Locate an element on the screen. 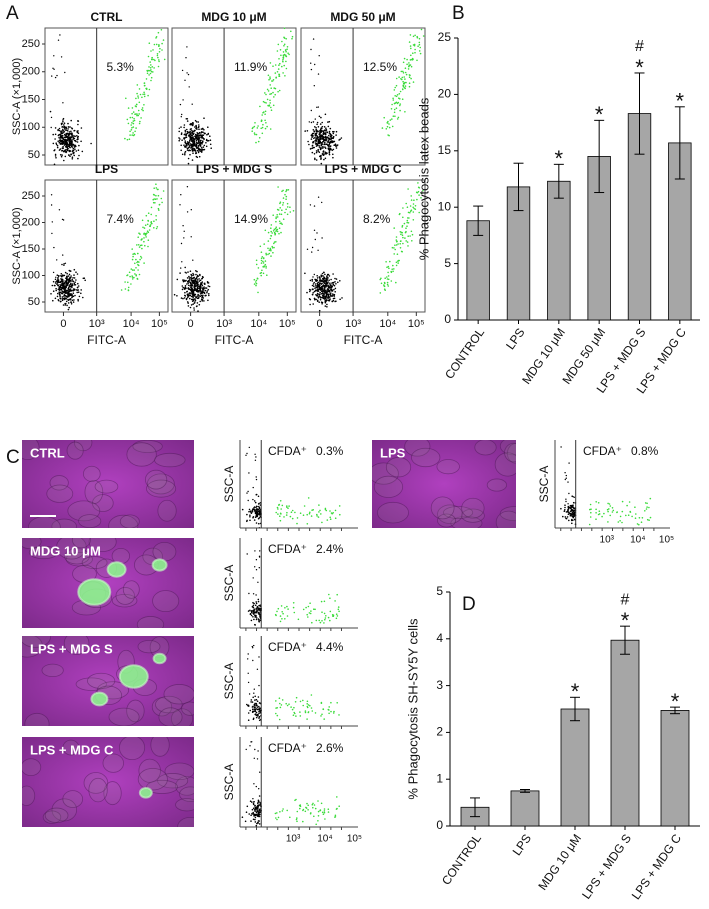 This screenshot has width=709, height=909. fluorescent-cell is located at coordinates (133, 676).